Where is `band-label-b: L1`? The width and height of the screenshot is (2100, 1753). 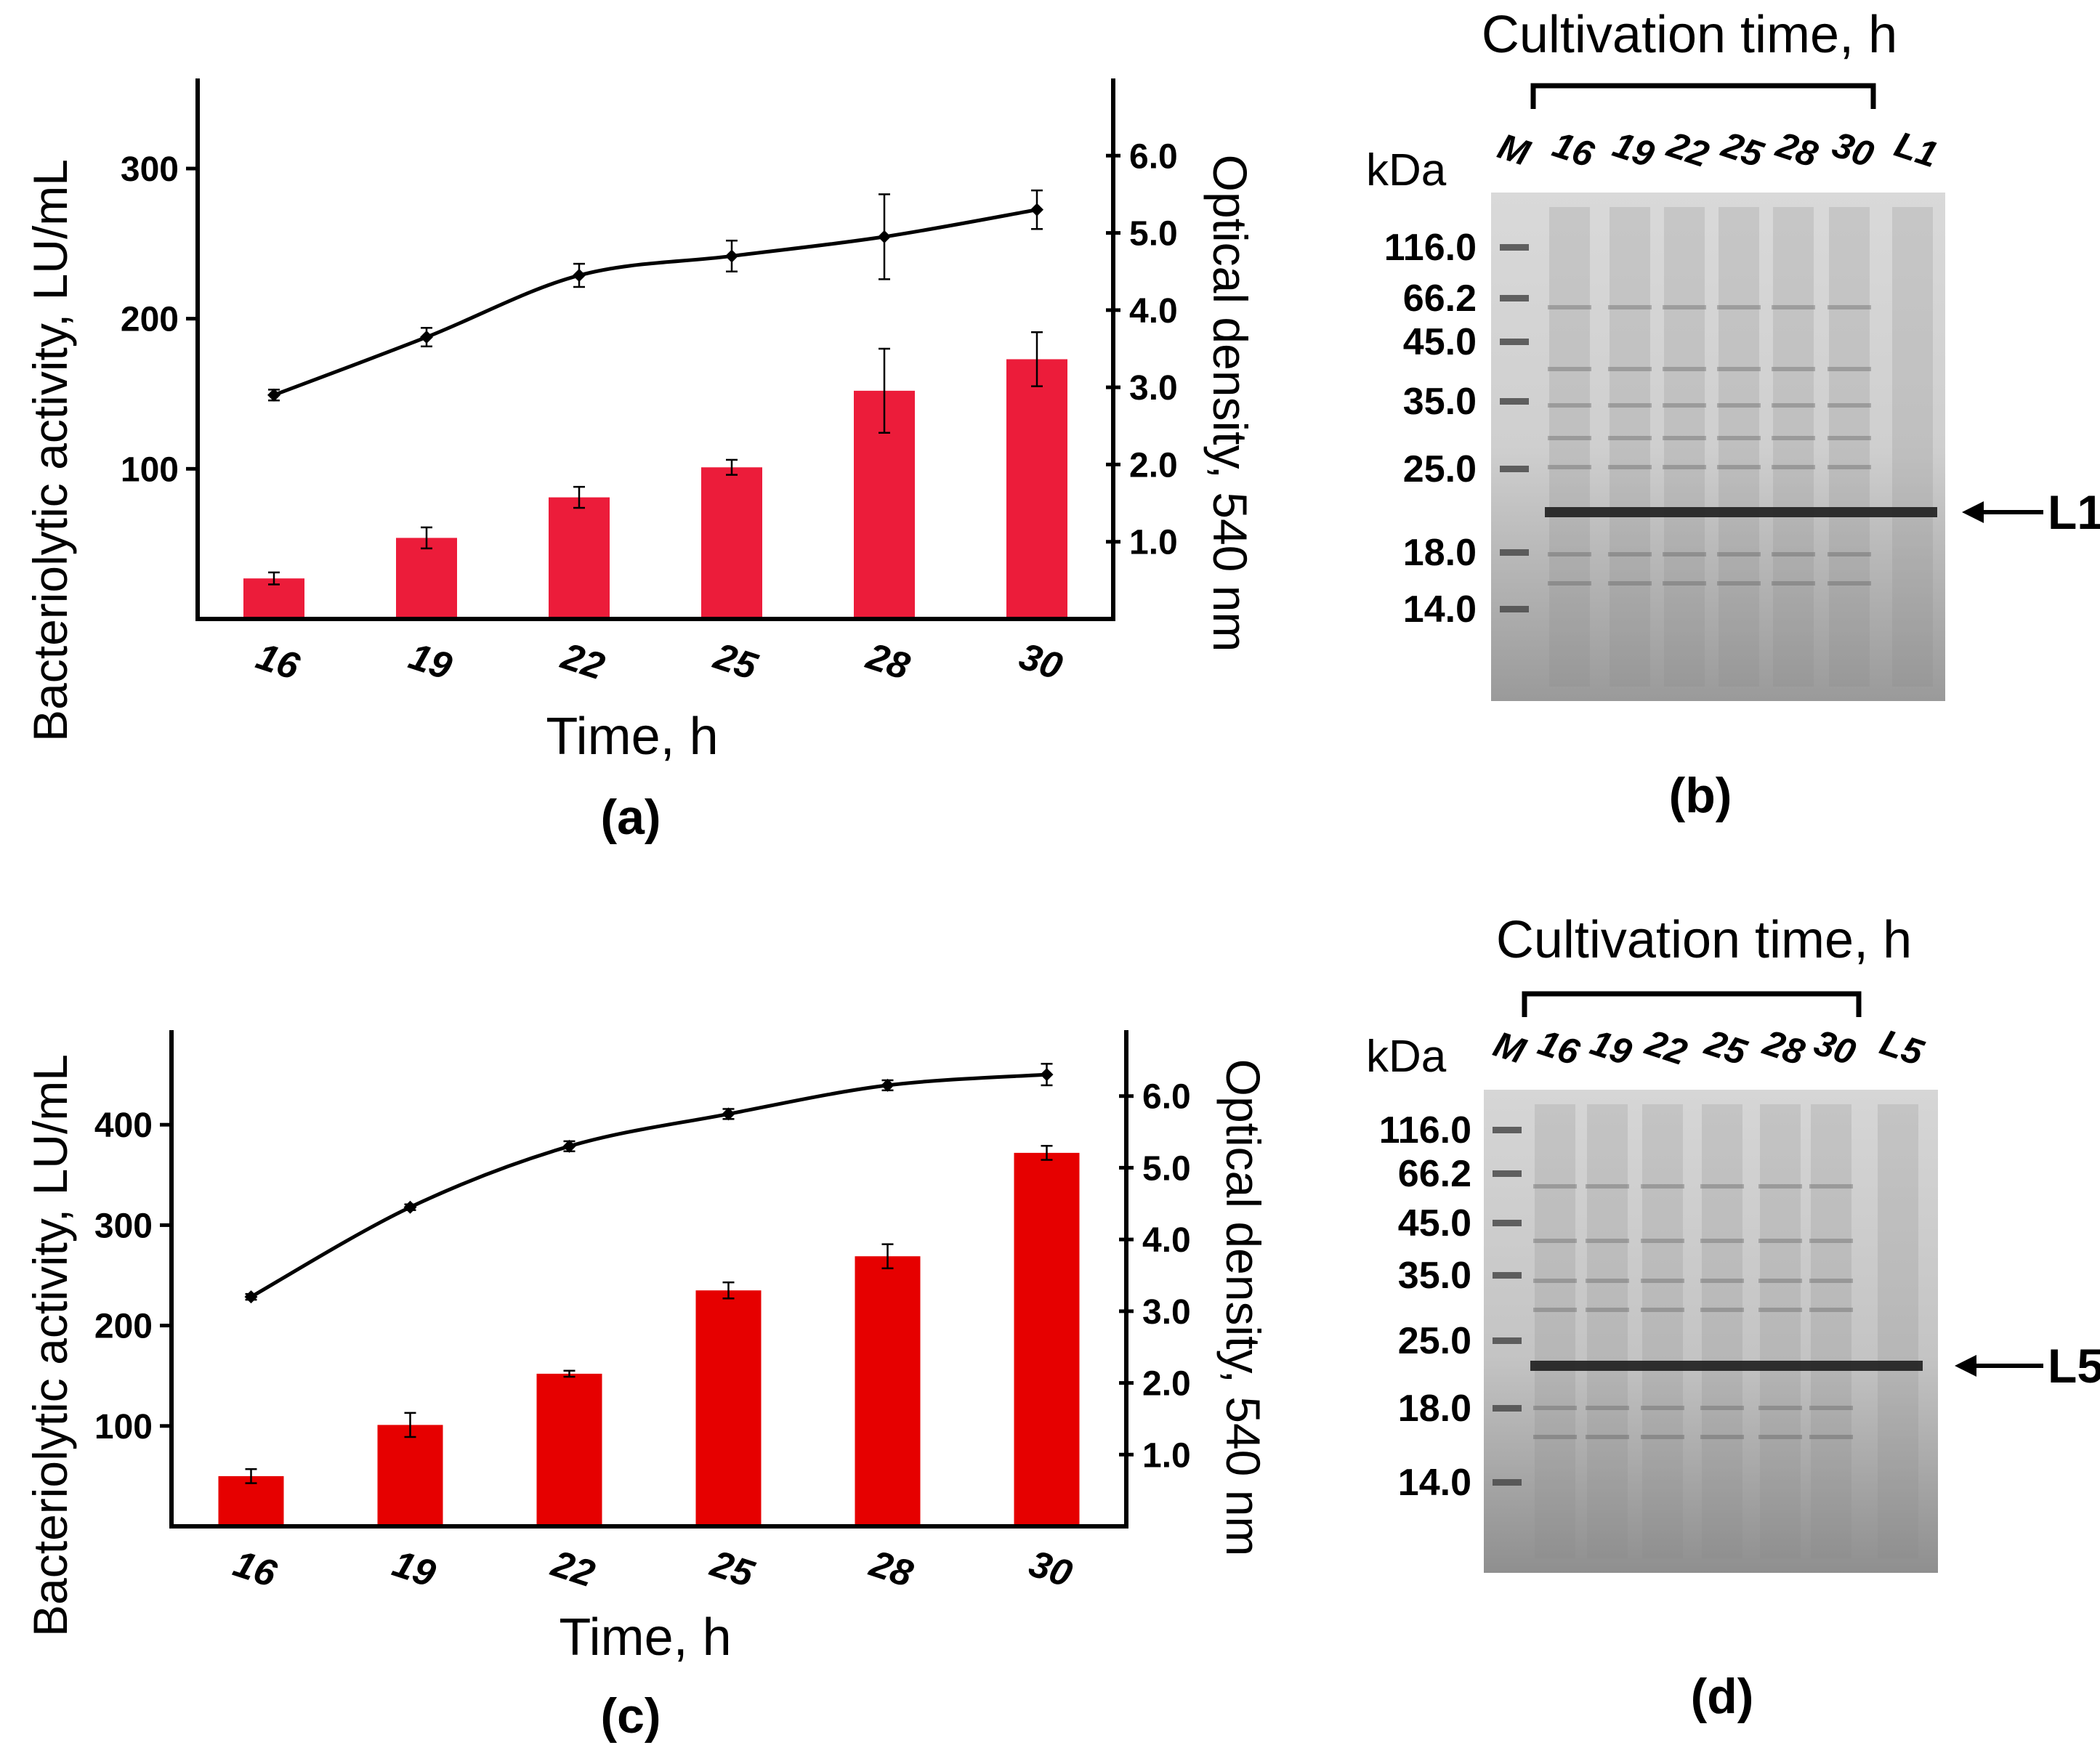 band-label-b: L1 is located at coordinates (2074, 512).